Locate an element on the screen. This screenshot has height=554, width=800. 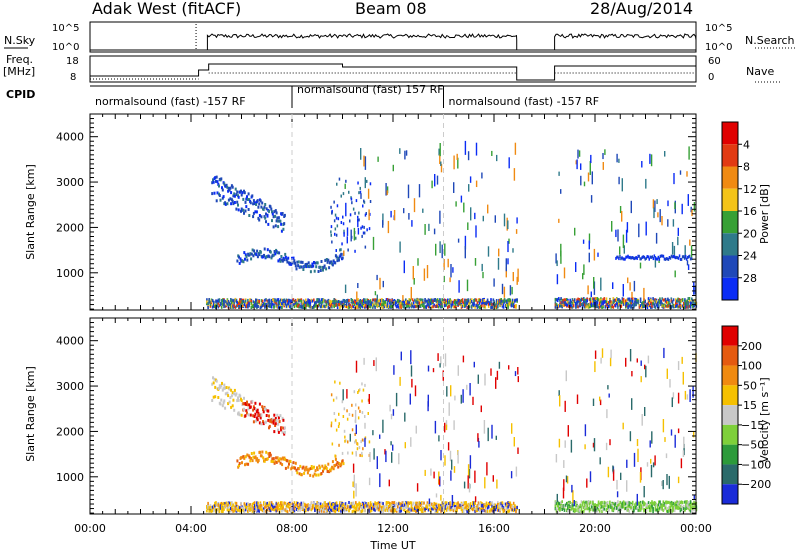
power-cell-2098 is located at coordinates (339, 260).